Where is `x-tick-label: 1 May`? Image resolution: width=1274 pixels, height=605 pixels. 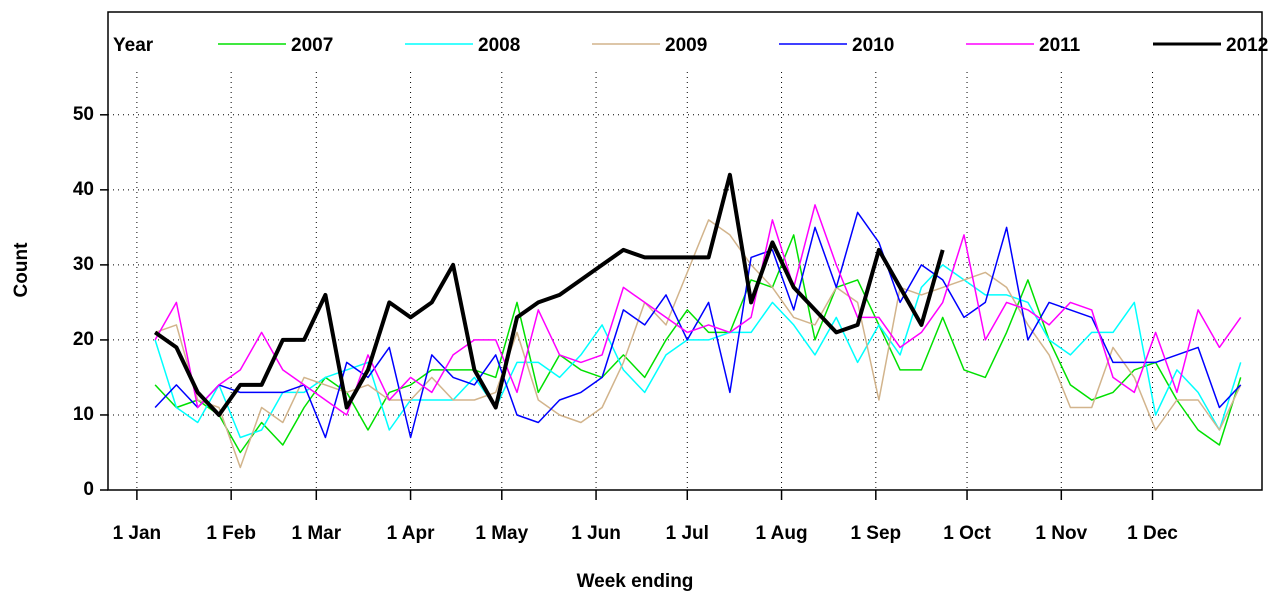 x-tick-label: 1 May is located at coordinates (501, 533).